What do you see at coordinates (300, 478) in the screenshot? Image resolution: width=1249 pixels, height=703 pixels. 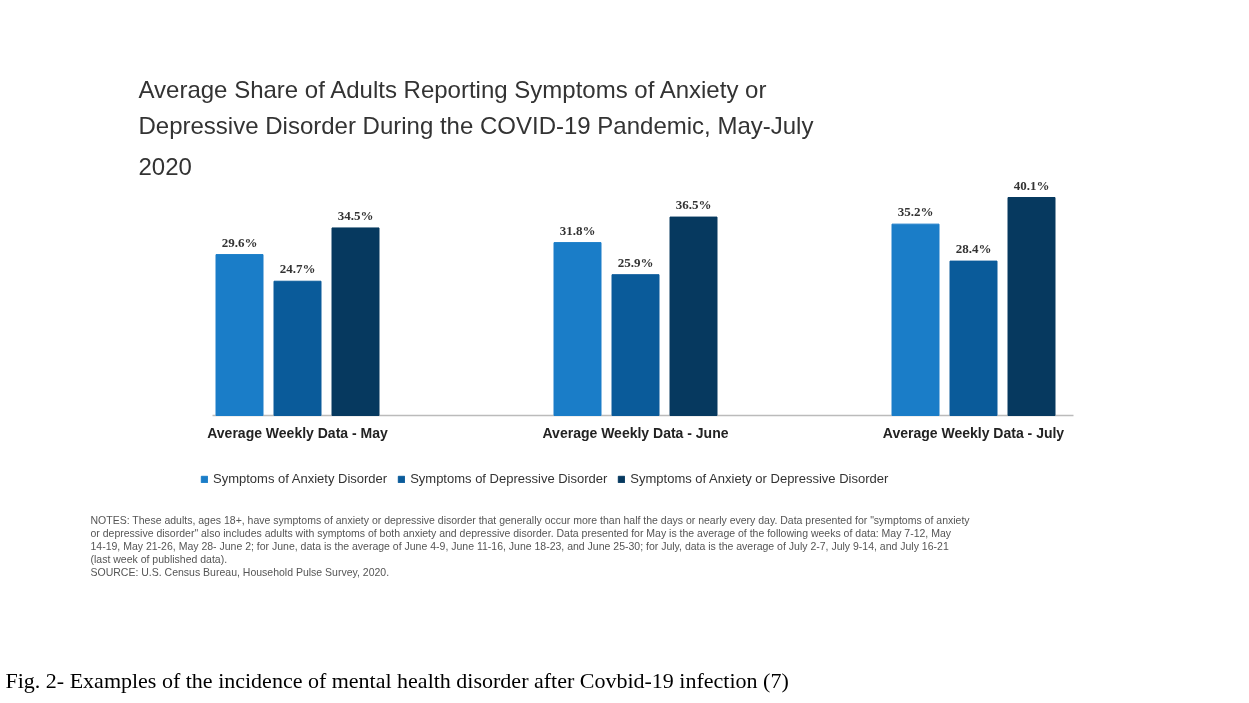 I see `legend-label: Symptoms of Anxiety Disorder` at bounding box center [300, 478].